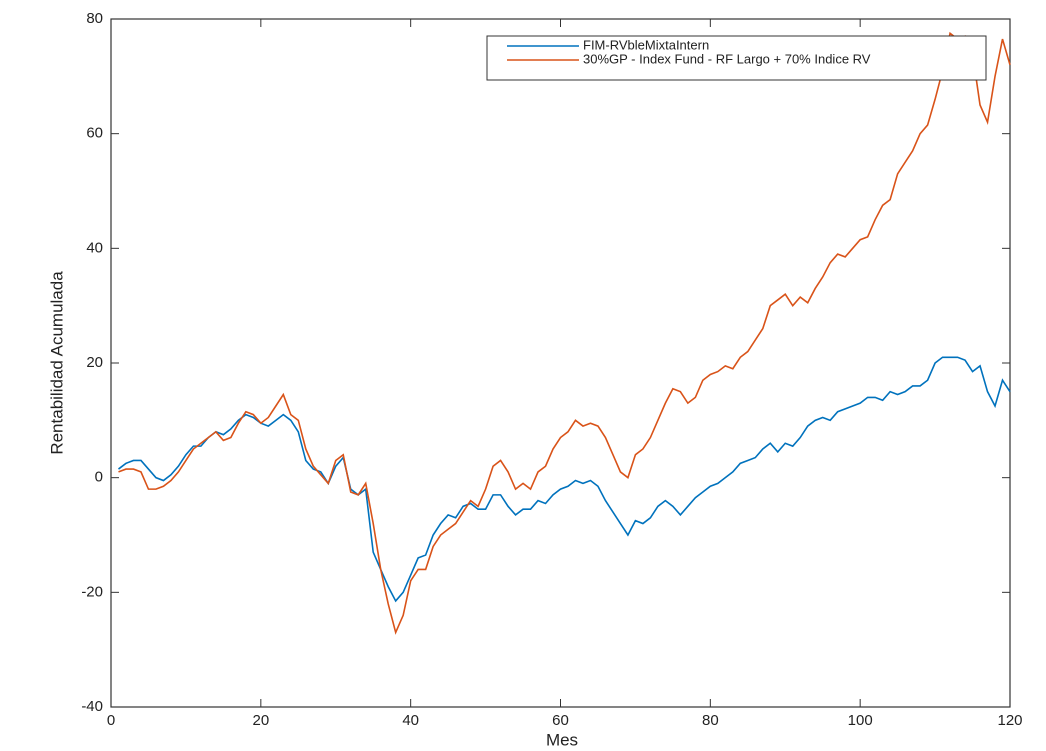 The height and width of the screenshot is (751, 1046). What do you see at coordinates (92, 591) in the screenshot?
I see `y-tick-label: -20` at bounding box center [92, 591].